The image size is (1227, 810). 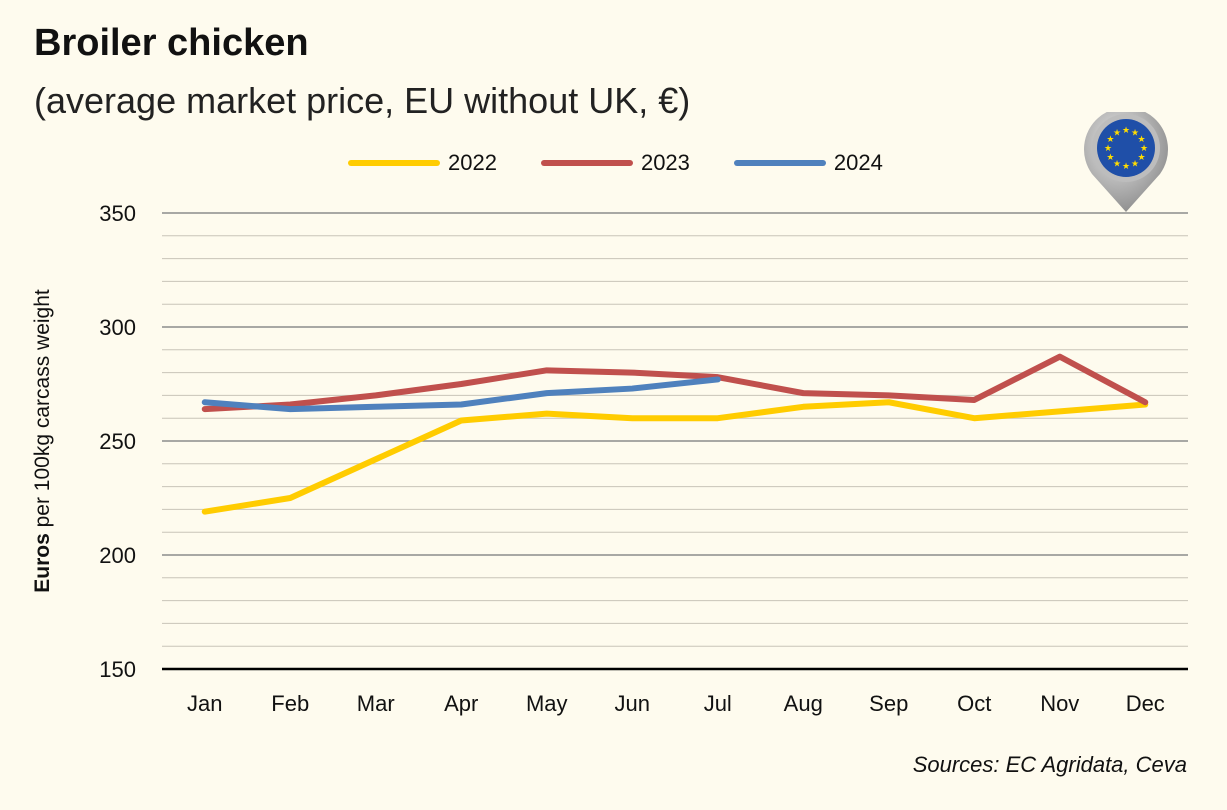 What do you see at coordinates (675, 383) in the screenshot?
I see `series-line-2023` at bounding box center [675, 383].